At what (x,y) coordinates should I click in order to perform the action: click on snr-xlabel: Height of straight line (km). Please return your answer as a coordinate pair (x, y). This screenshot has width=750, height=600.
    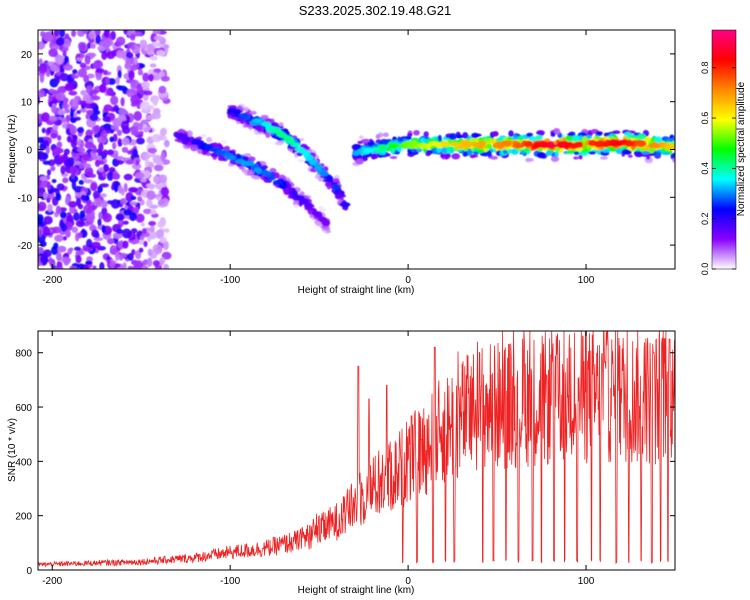
    Looking at the image, I should click on (356, 590).